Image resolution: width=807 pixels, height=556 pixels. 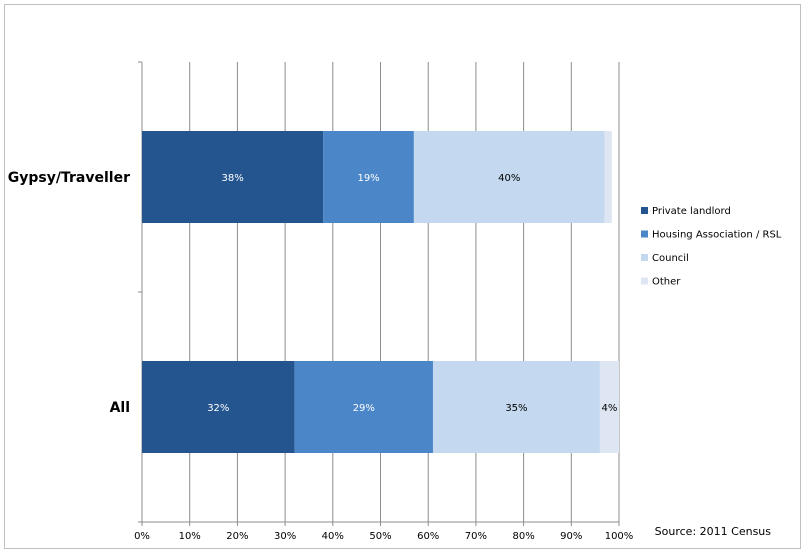 What do you see at coordinates (717, 235) in the screenshot?
I see `legend-entry: Housing Association / RSL` at bounding box center [717, 235].